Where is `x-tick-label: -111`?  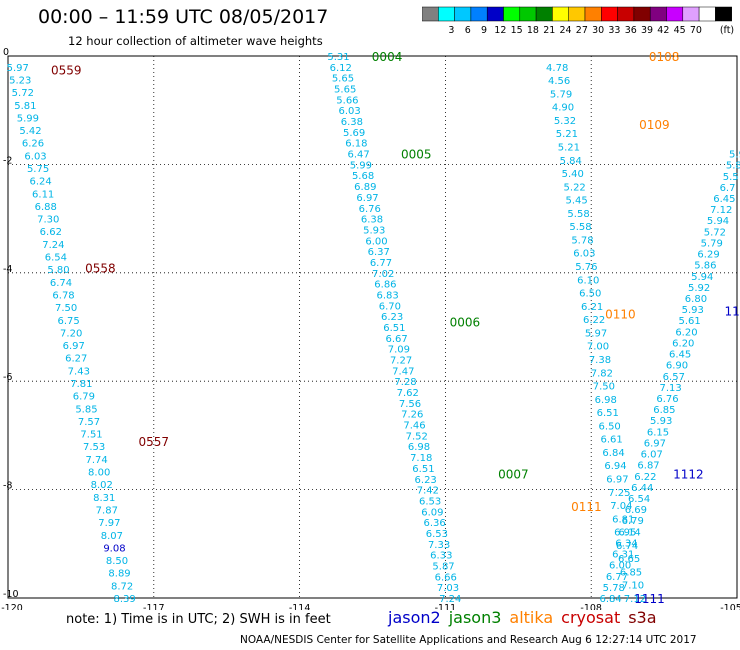
x-tick-label: -111 is located at coordinates (446, 606).